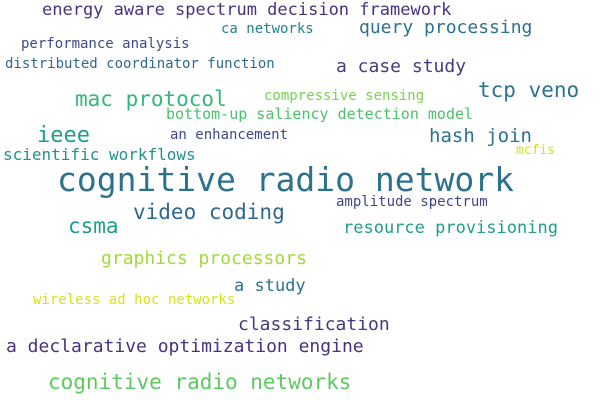  Describe the element at coordinates (99, 154) in the screenshot. I see `word: scientific workflows` at that location.